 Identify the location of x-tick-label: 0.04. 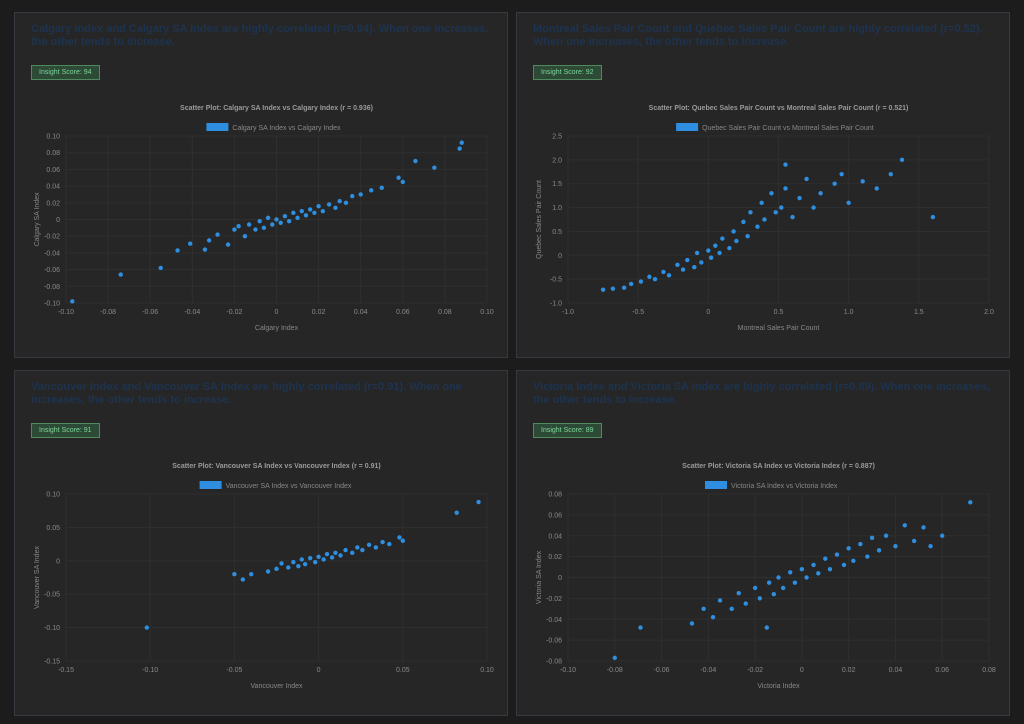
(896, 670).